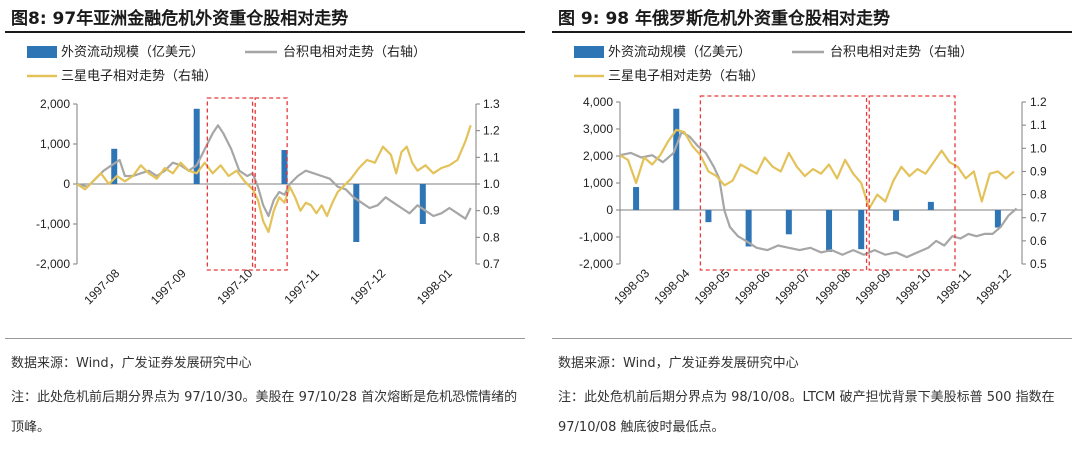  I want to click on x-tick-label: 1998-05, so click(712, 286).